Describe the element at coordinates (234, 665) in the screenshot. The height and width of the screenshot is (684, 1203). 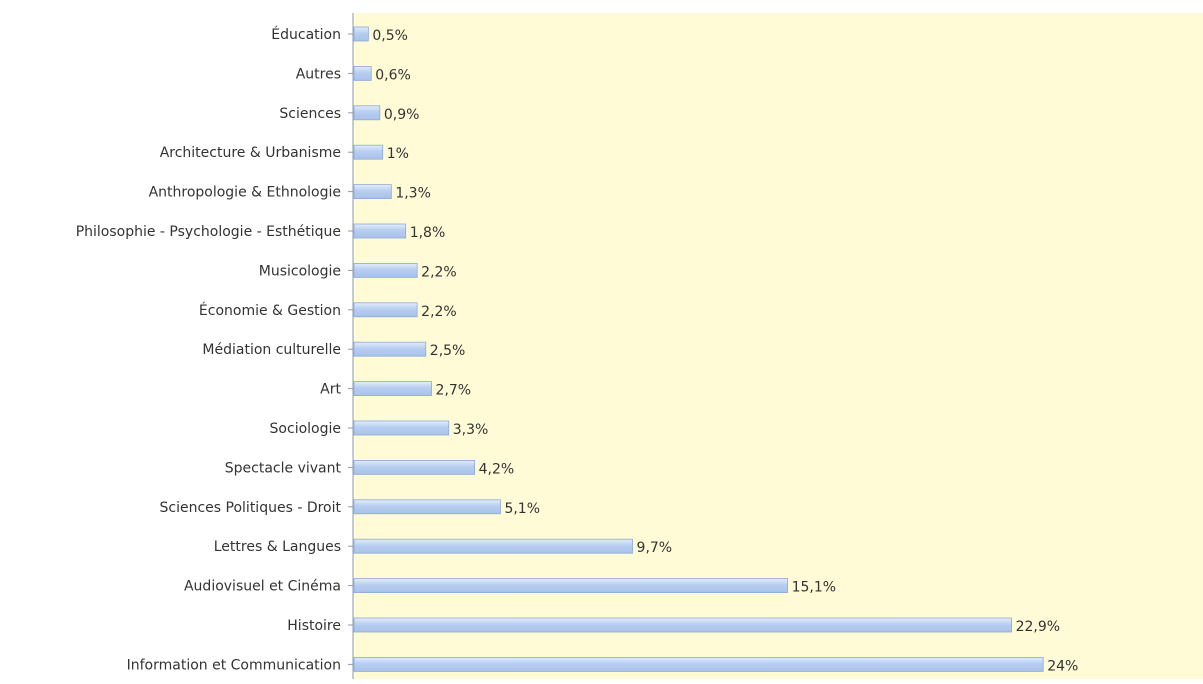
I see `category-label: Information et Communication` at that location.